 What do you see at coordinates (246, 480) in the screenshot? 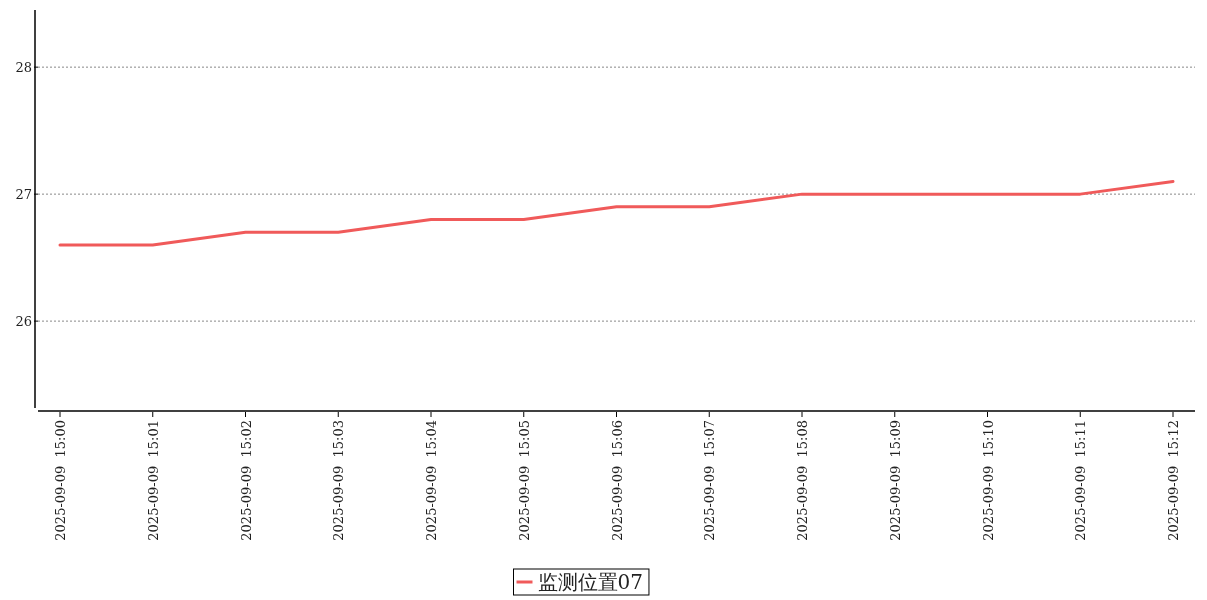
I see `x-tick-label: 2025-09-09 15:02` at bounding box center [246, 480].